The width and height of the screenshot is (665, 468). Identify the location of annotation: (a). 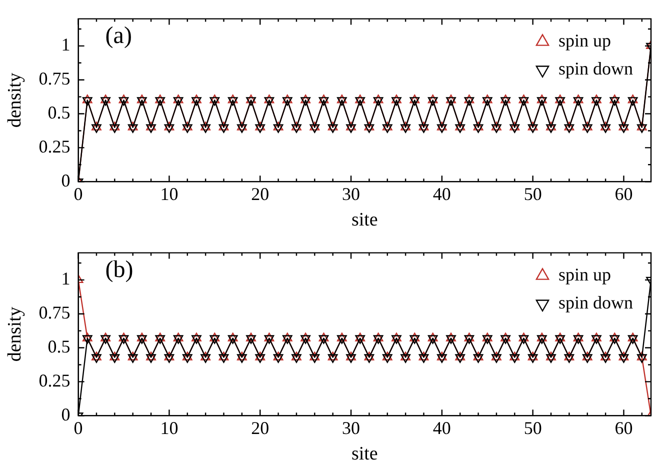
(118, 36).